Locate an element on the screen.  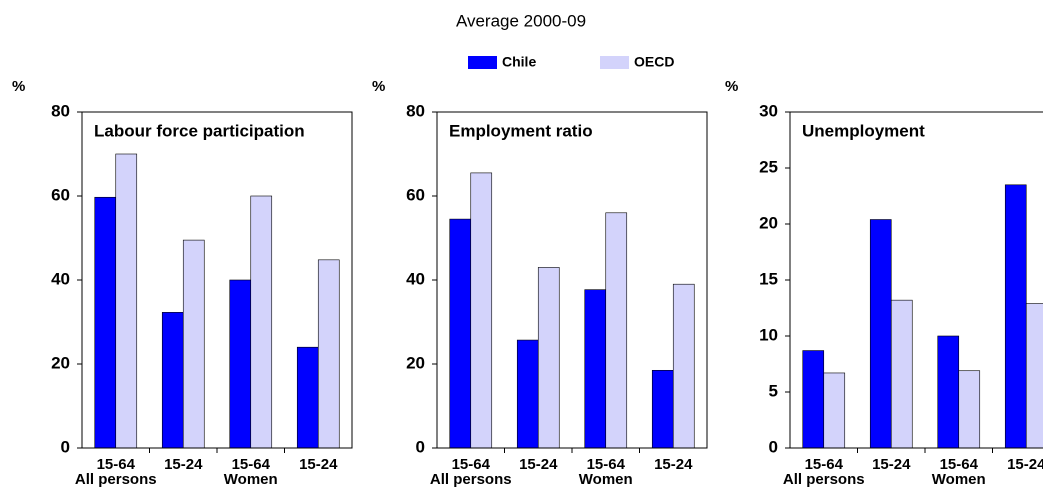
legend-label: OECD is located at coordinates (654, 62).